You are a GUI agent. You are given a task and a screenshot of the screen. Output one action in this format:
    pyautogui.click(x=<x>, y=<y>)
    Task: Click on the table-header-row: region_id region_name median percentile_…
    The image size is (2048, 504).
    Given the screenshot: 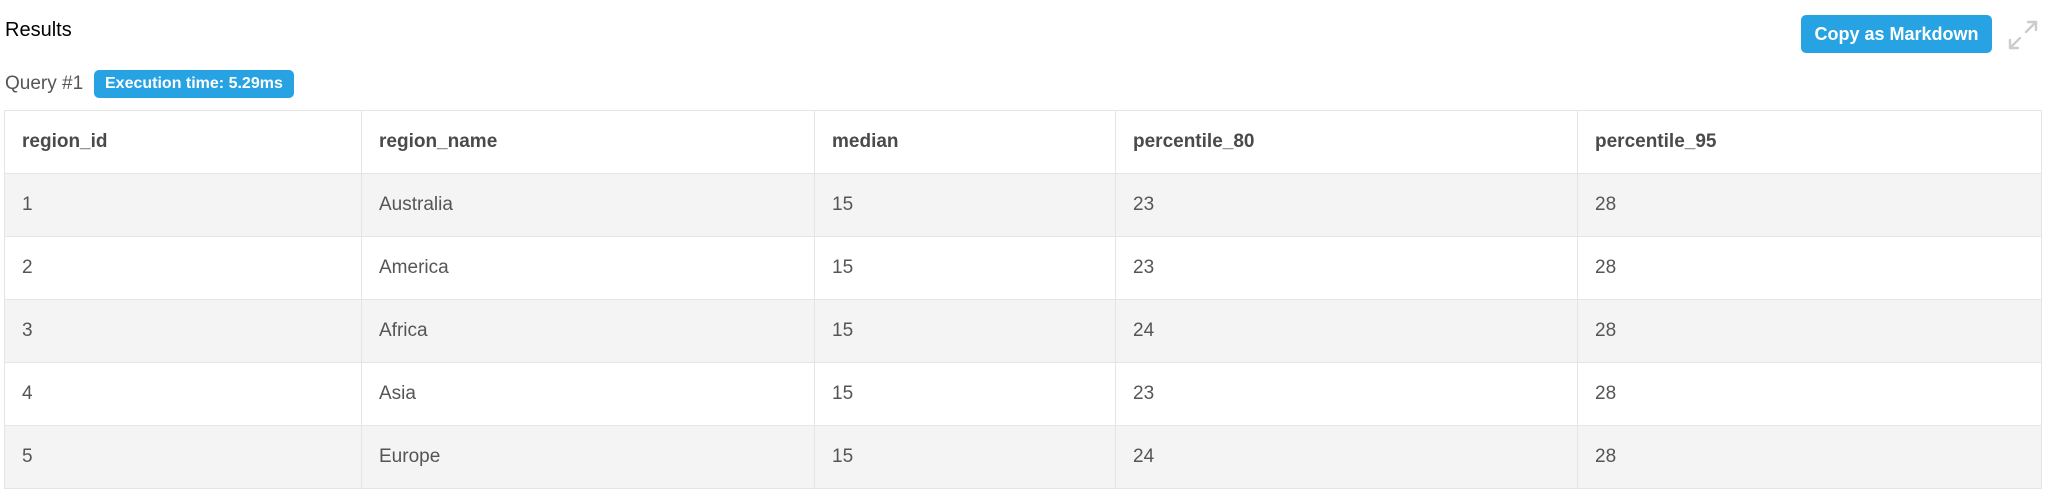 What is the action you would take?
    pyautogui.click(x=1023, y=142)
    